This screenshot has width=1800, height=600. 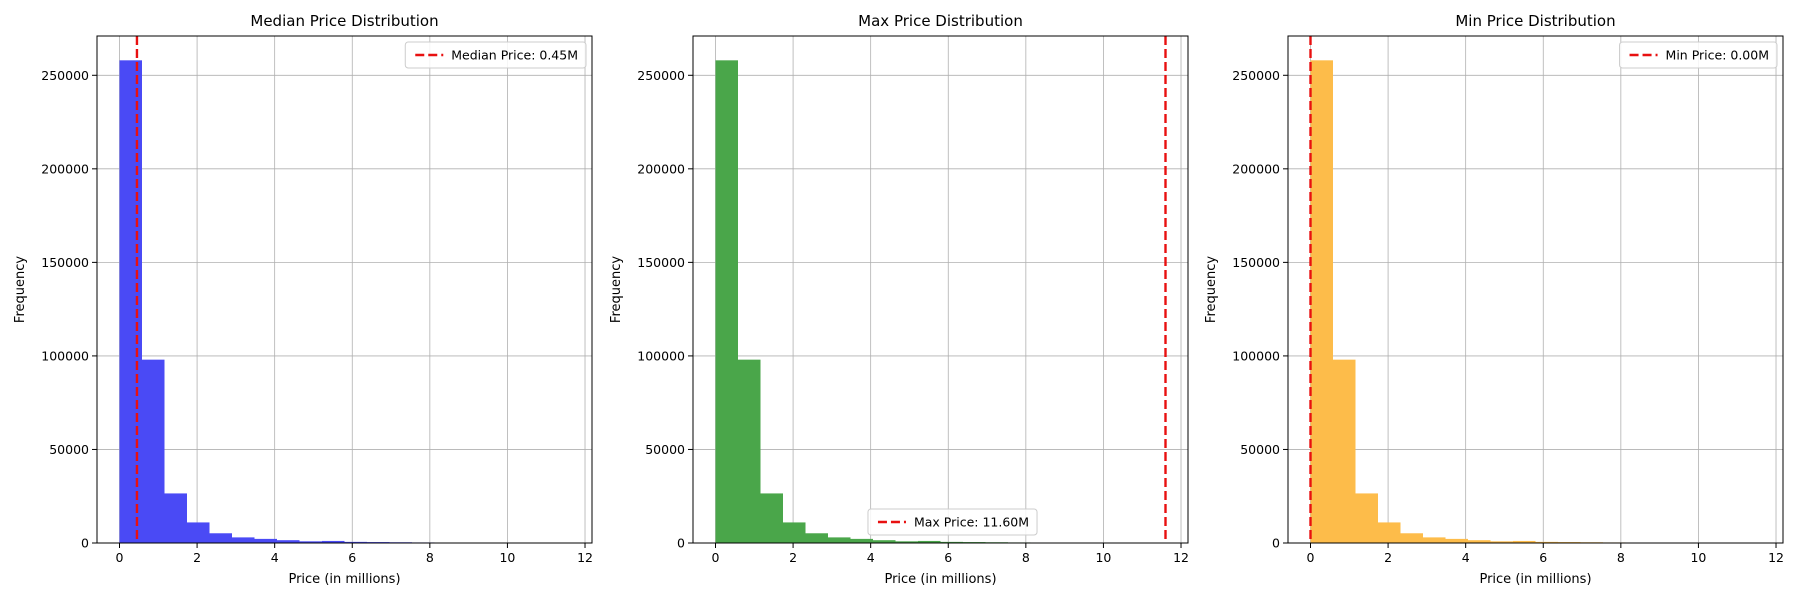 What do you see at coordinates (1535, 21) in the screenshot?
I see `chart-title: Min Price Distribution` at bounding box center [1535, 21].